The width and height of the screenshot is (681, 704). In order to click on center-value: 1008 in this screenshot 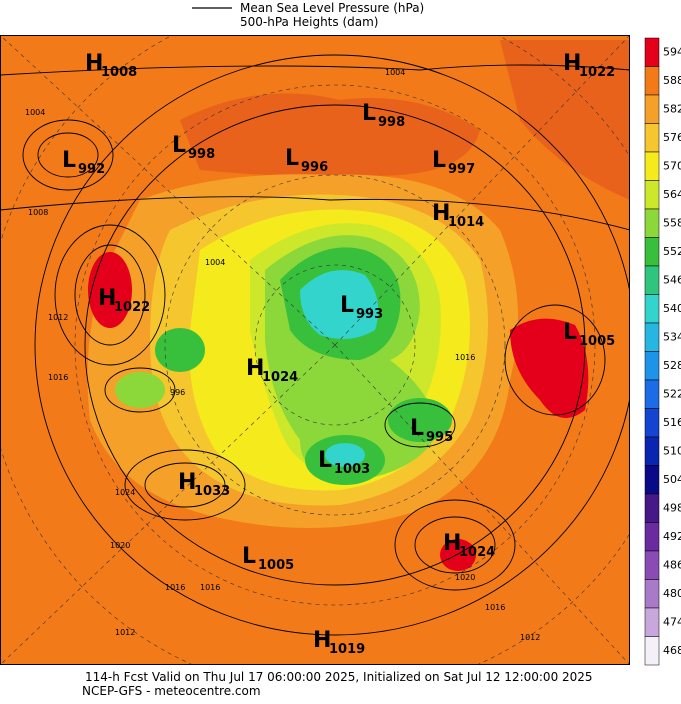, I will do `click(119, 72)`.